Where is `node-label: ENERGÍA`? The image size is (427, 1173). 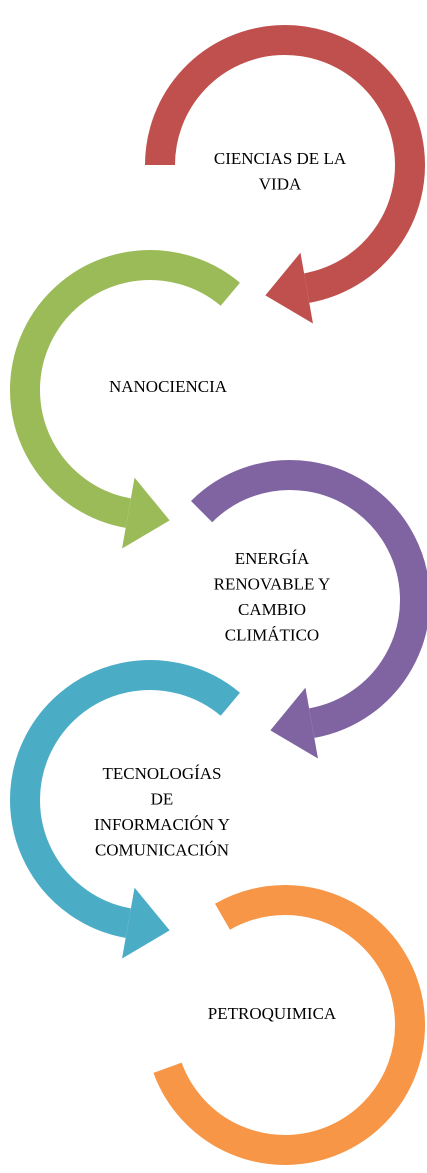 node-label: ENERGÍA is located at coordinates (272, 558).